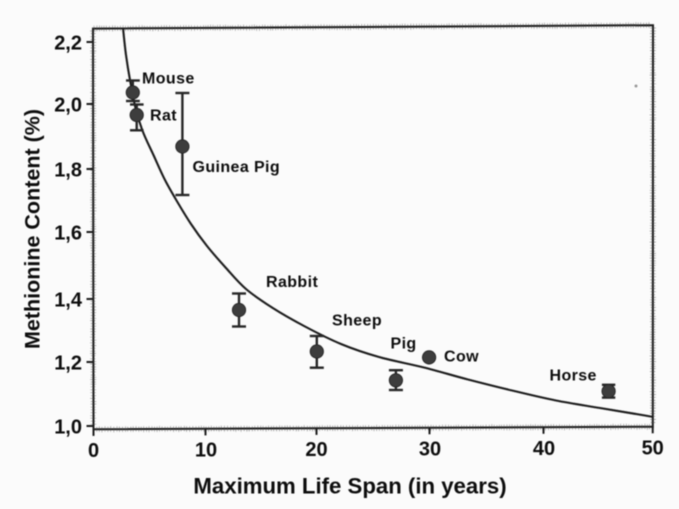 This screenshot has height=509, width=679. I want to click on svg-text: Horse, so click(573, 376).